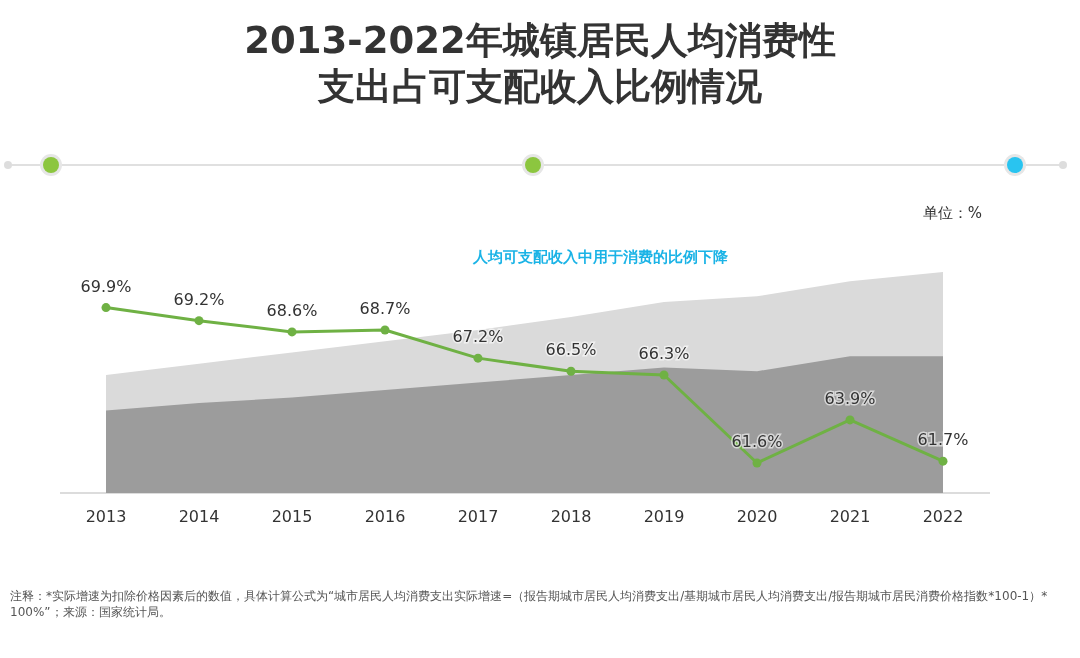 This screenshot has height=658, width=1080. What do you see at coordinates (106, 516) in the screenshot?
I see `x-tick-label: 2013` at bounding box center [106, 516].